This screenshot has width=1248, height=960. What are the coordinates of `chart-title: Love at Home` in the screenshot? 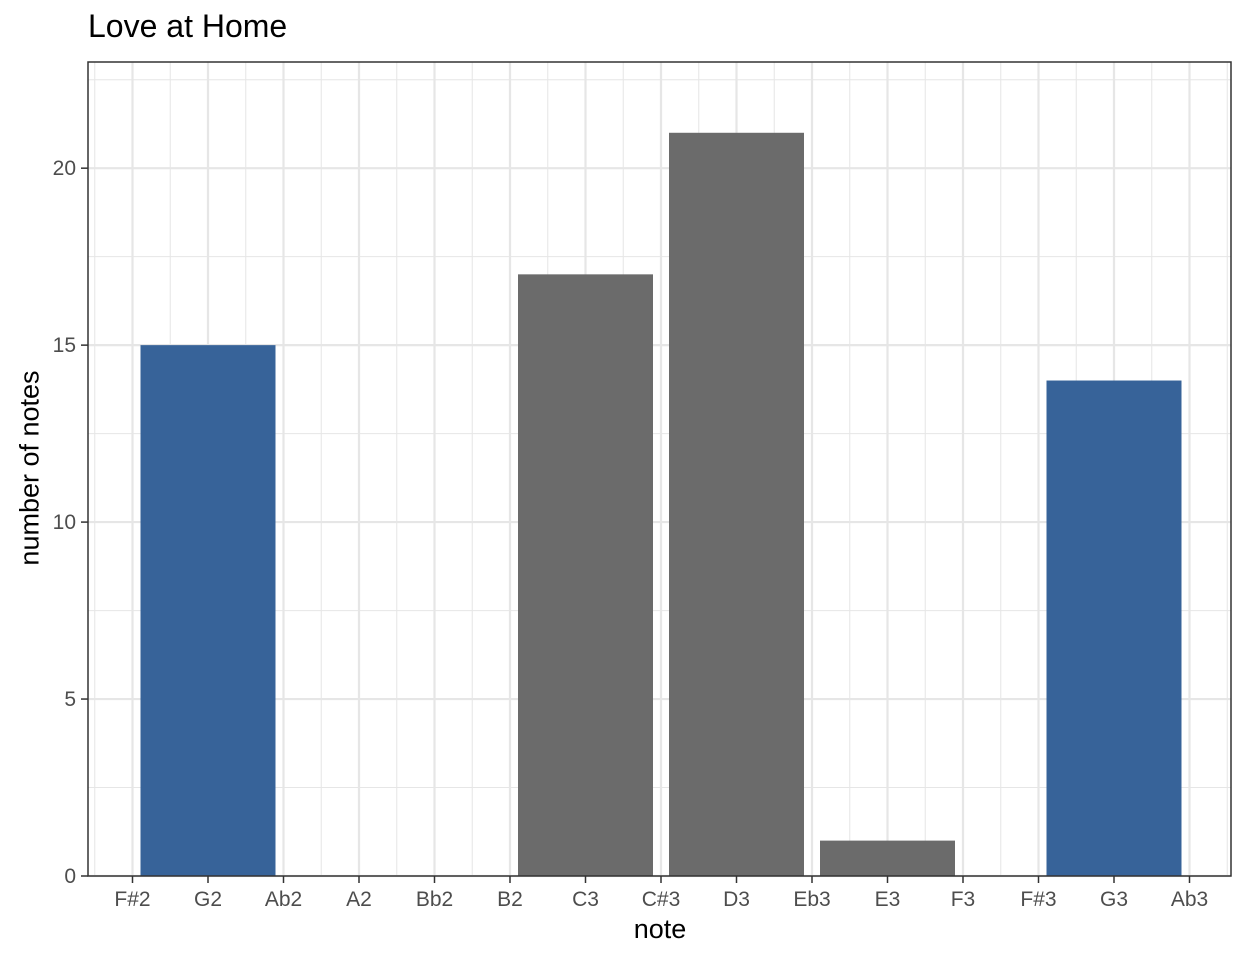 It's located at (188, 26).